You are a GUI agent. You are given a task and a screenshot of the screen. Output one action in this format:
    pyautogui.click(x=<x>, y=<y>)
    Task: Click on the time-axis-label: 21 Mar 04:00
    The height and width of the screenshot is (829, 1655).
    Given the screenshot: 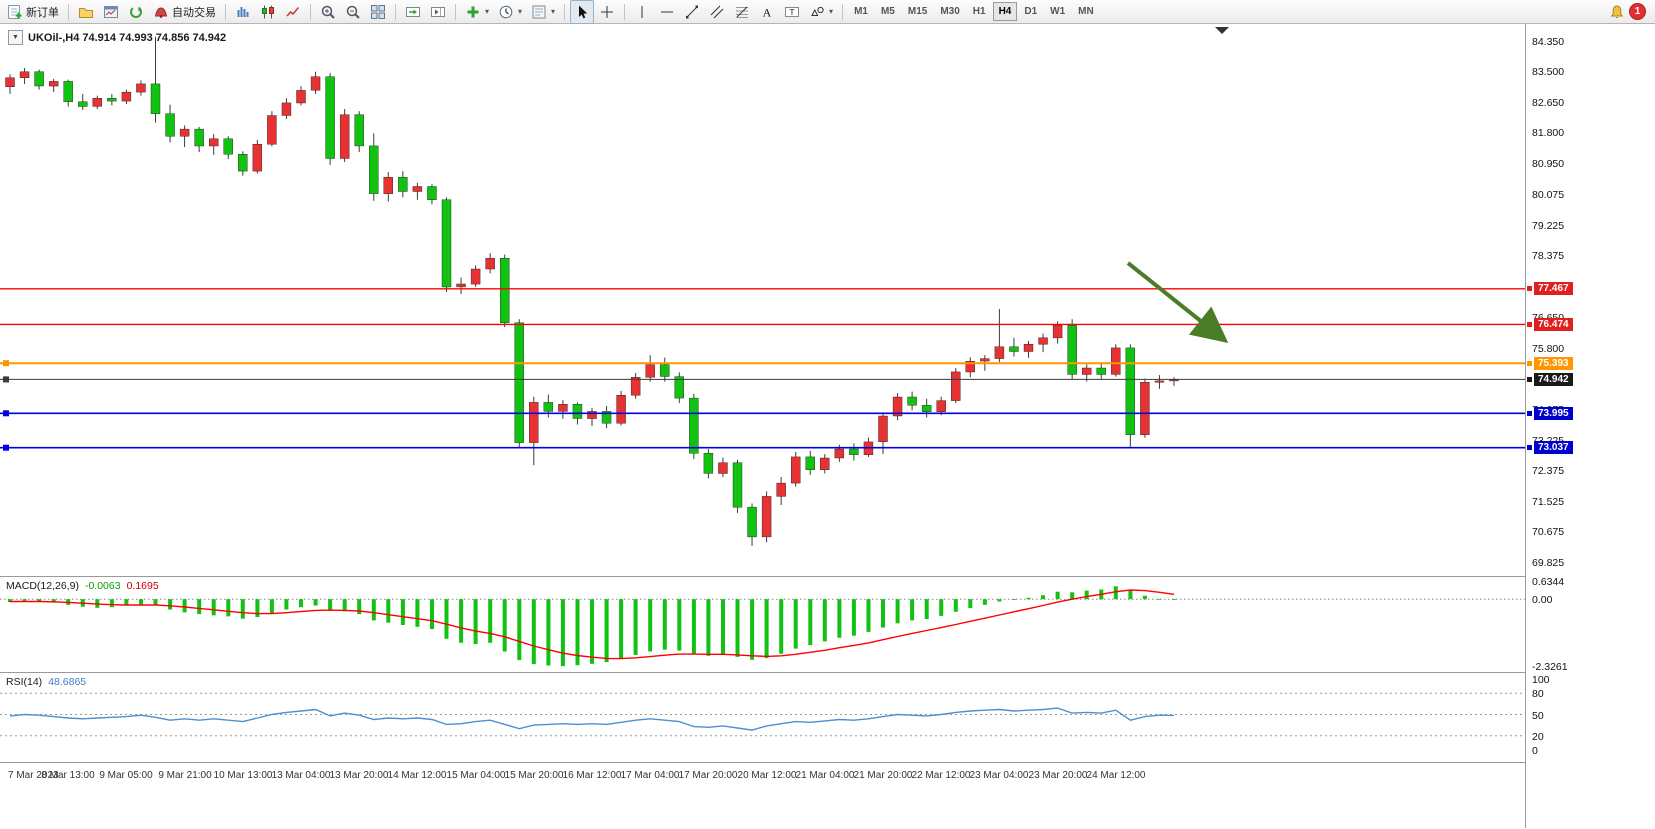 What is the action you would take?
    pyautogui.click(x=825, y=775)
    